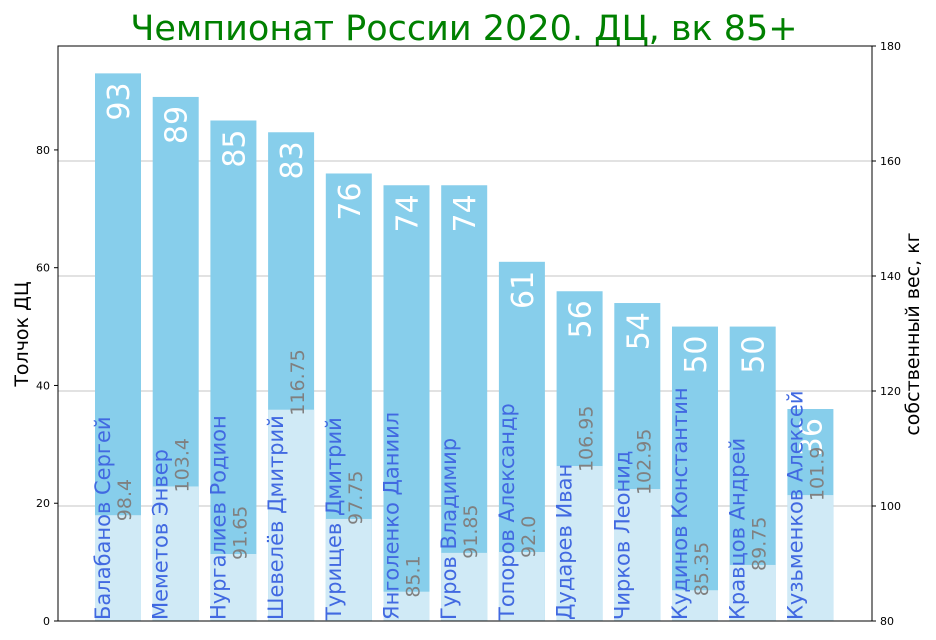 Image resolution: width=936 pixels, height=640 pixels. Describe the element at coordinates (890, 46) in the screenshot. I see `y2-tick-label: 180` at that location.